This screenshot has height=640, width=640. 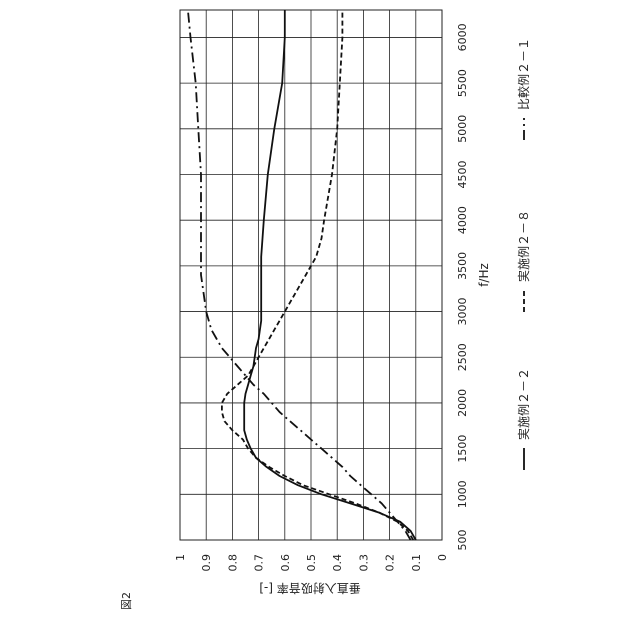 I want to click on y-tick-label: 0.9, so click(x=206, y=563).